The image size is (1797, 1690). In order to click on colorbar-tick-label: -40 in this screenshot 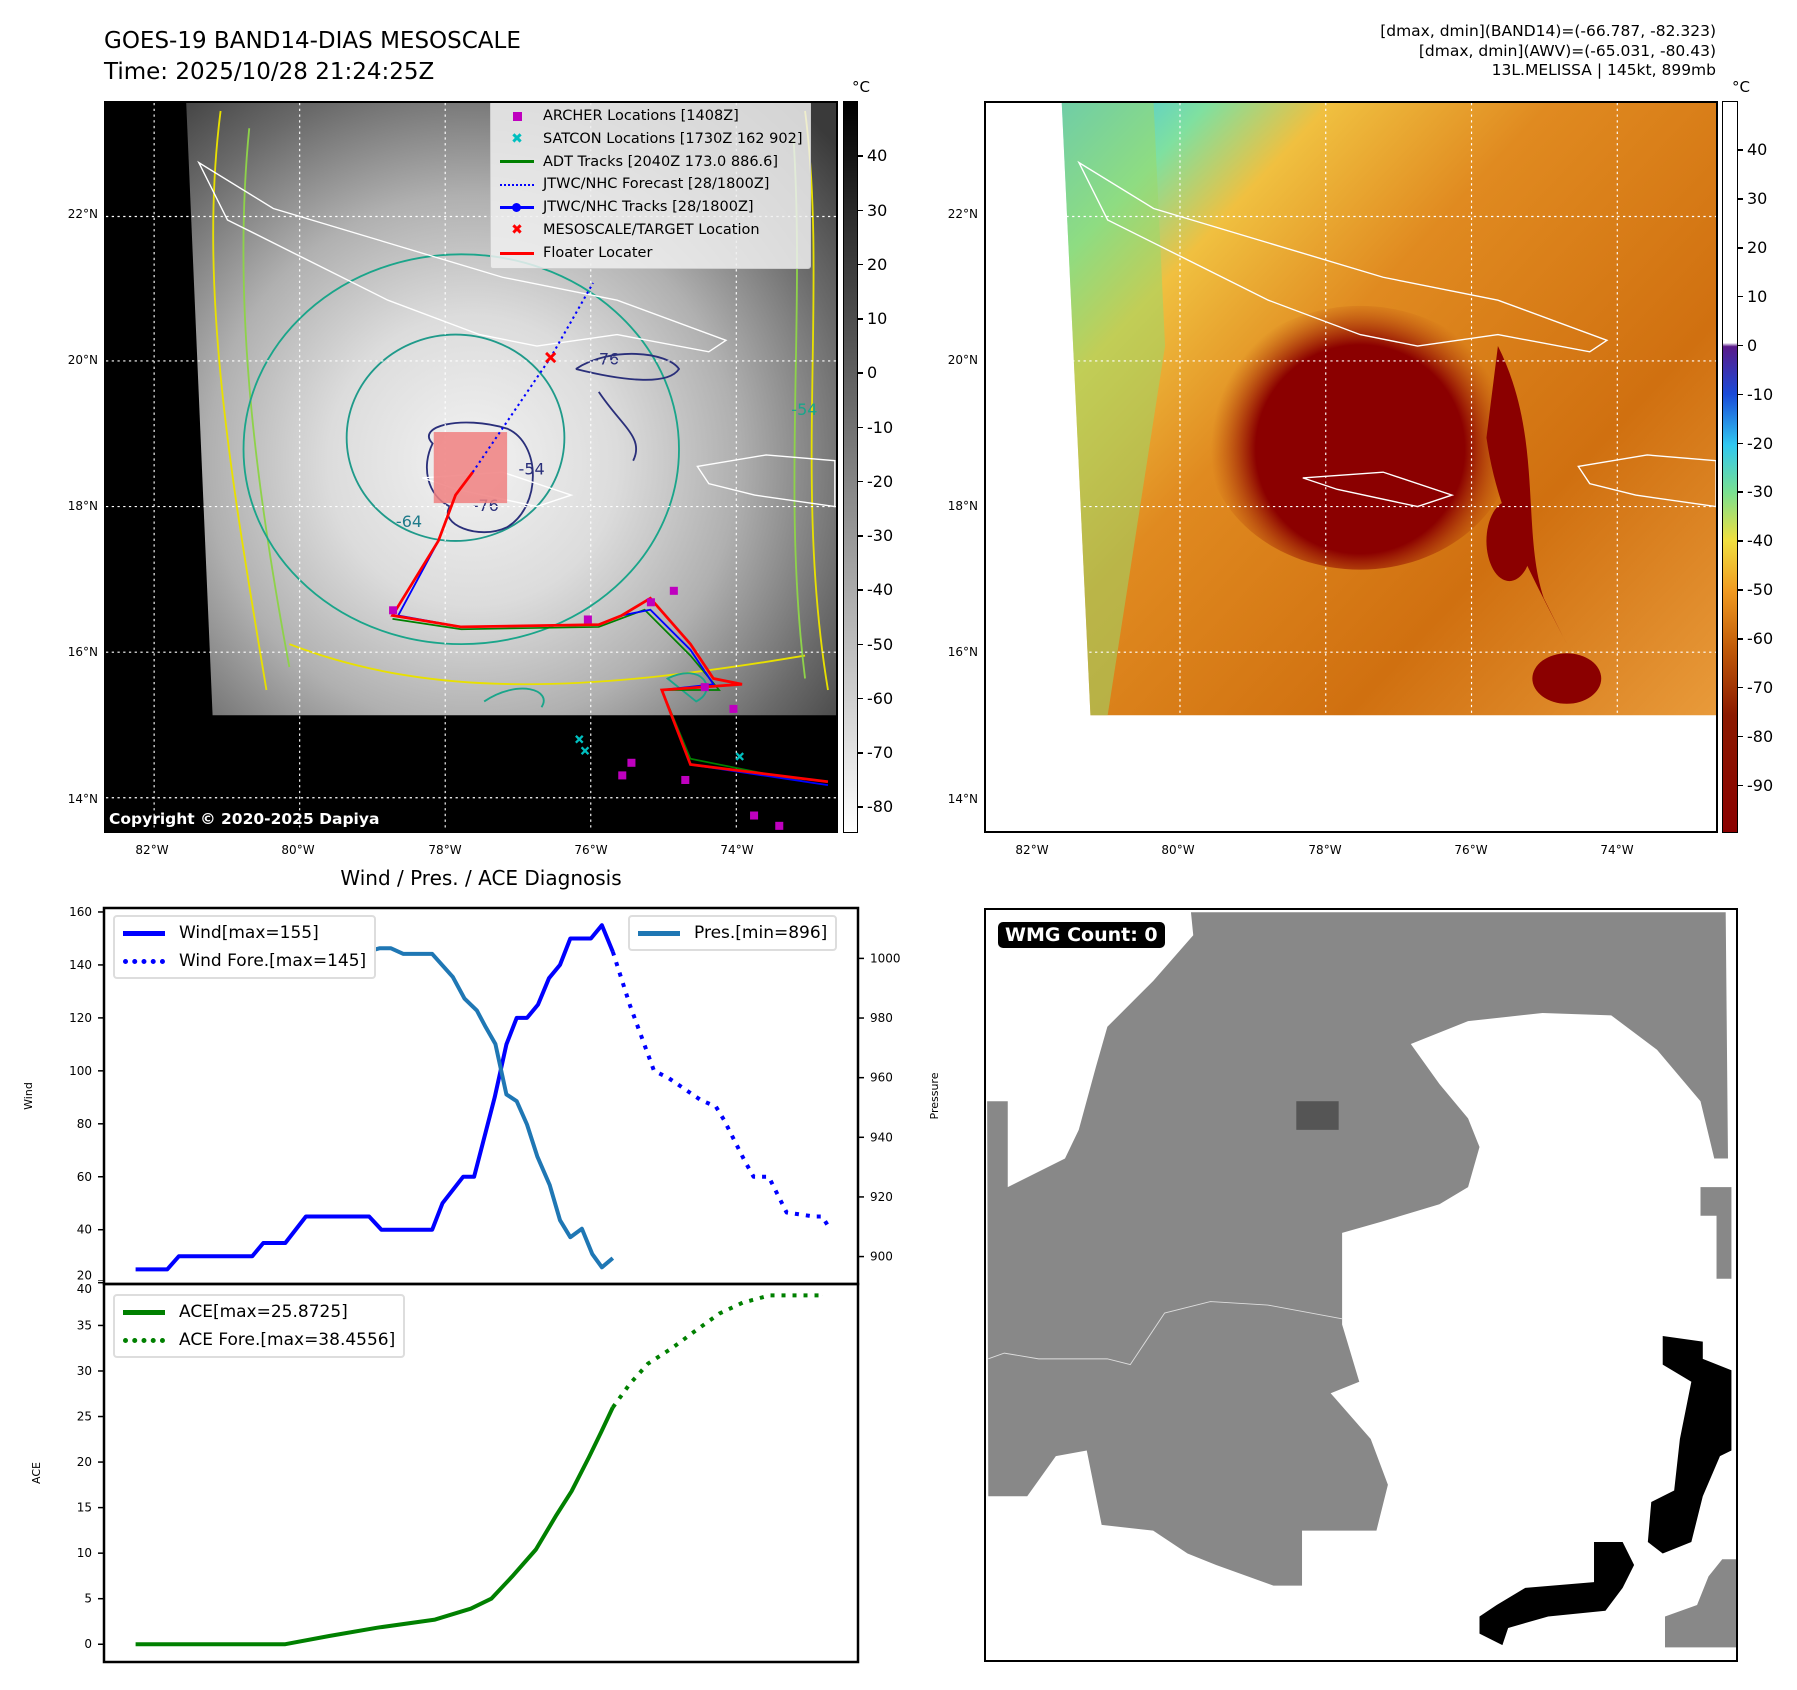, I will do `click(880, 590)`.